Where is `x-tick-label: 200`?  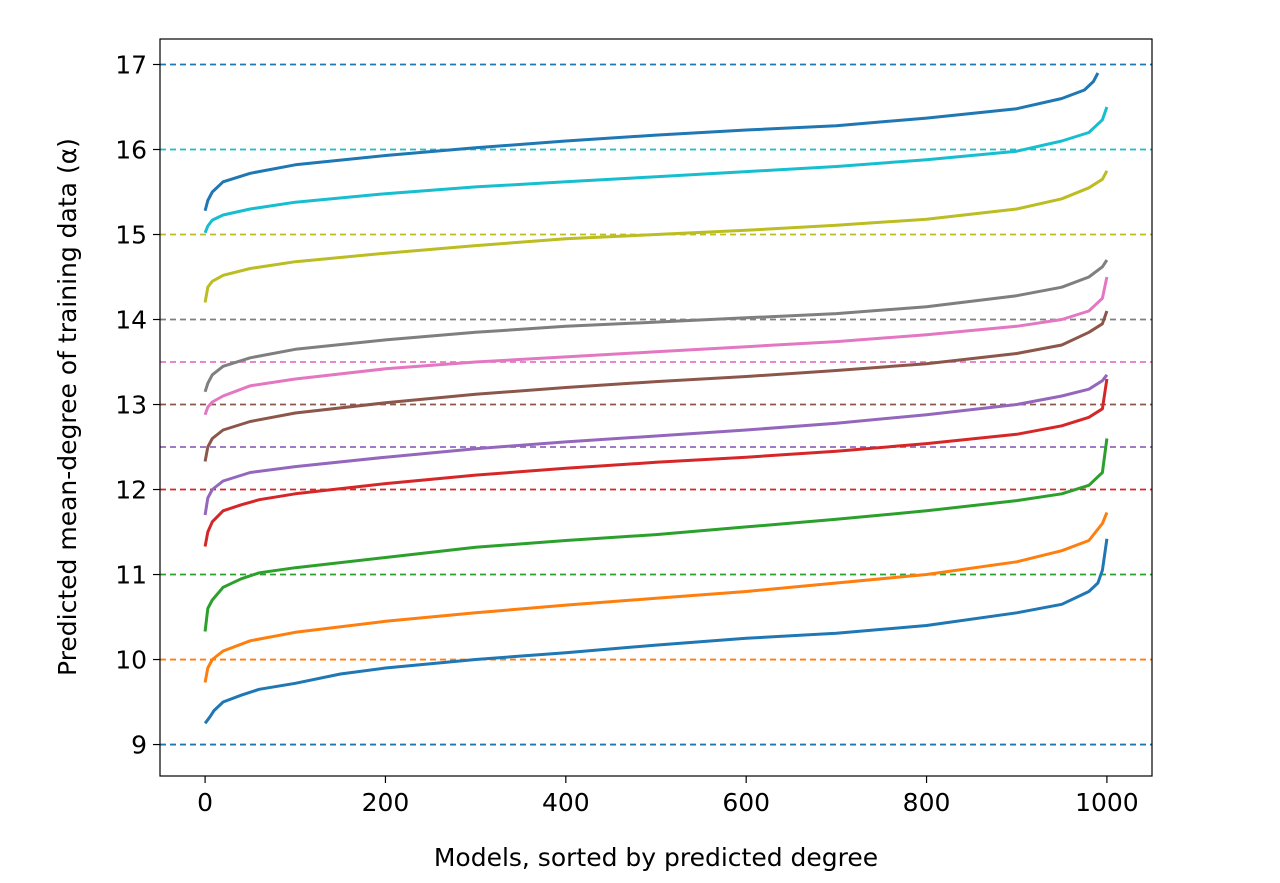 x-tick-label: 200 is located at coordinates (386, 802).